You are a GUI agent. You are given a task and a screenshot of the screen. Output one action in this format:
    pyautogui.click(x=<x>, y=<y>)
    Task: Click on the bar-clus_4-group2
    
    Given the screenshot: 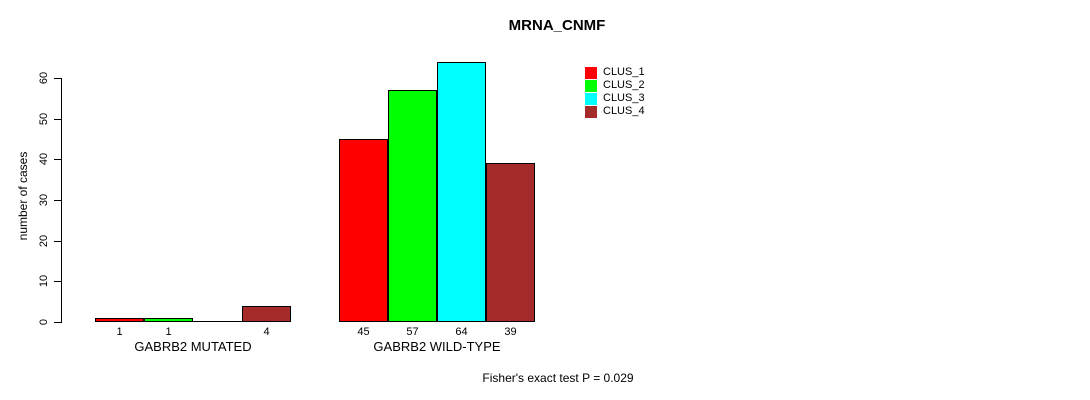 What is the action you would take?
    pyautogui.click(x=510, y=242)
    